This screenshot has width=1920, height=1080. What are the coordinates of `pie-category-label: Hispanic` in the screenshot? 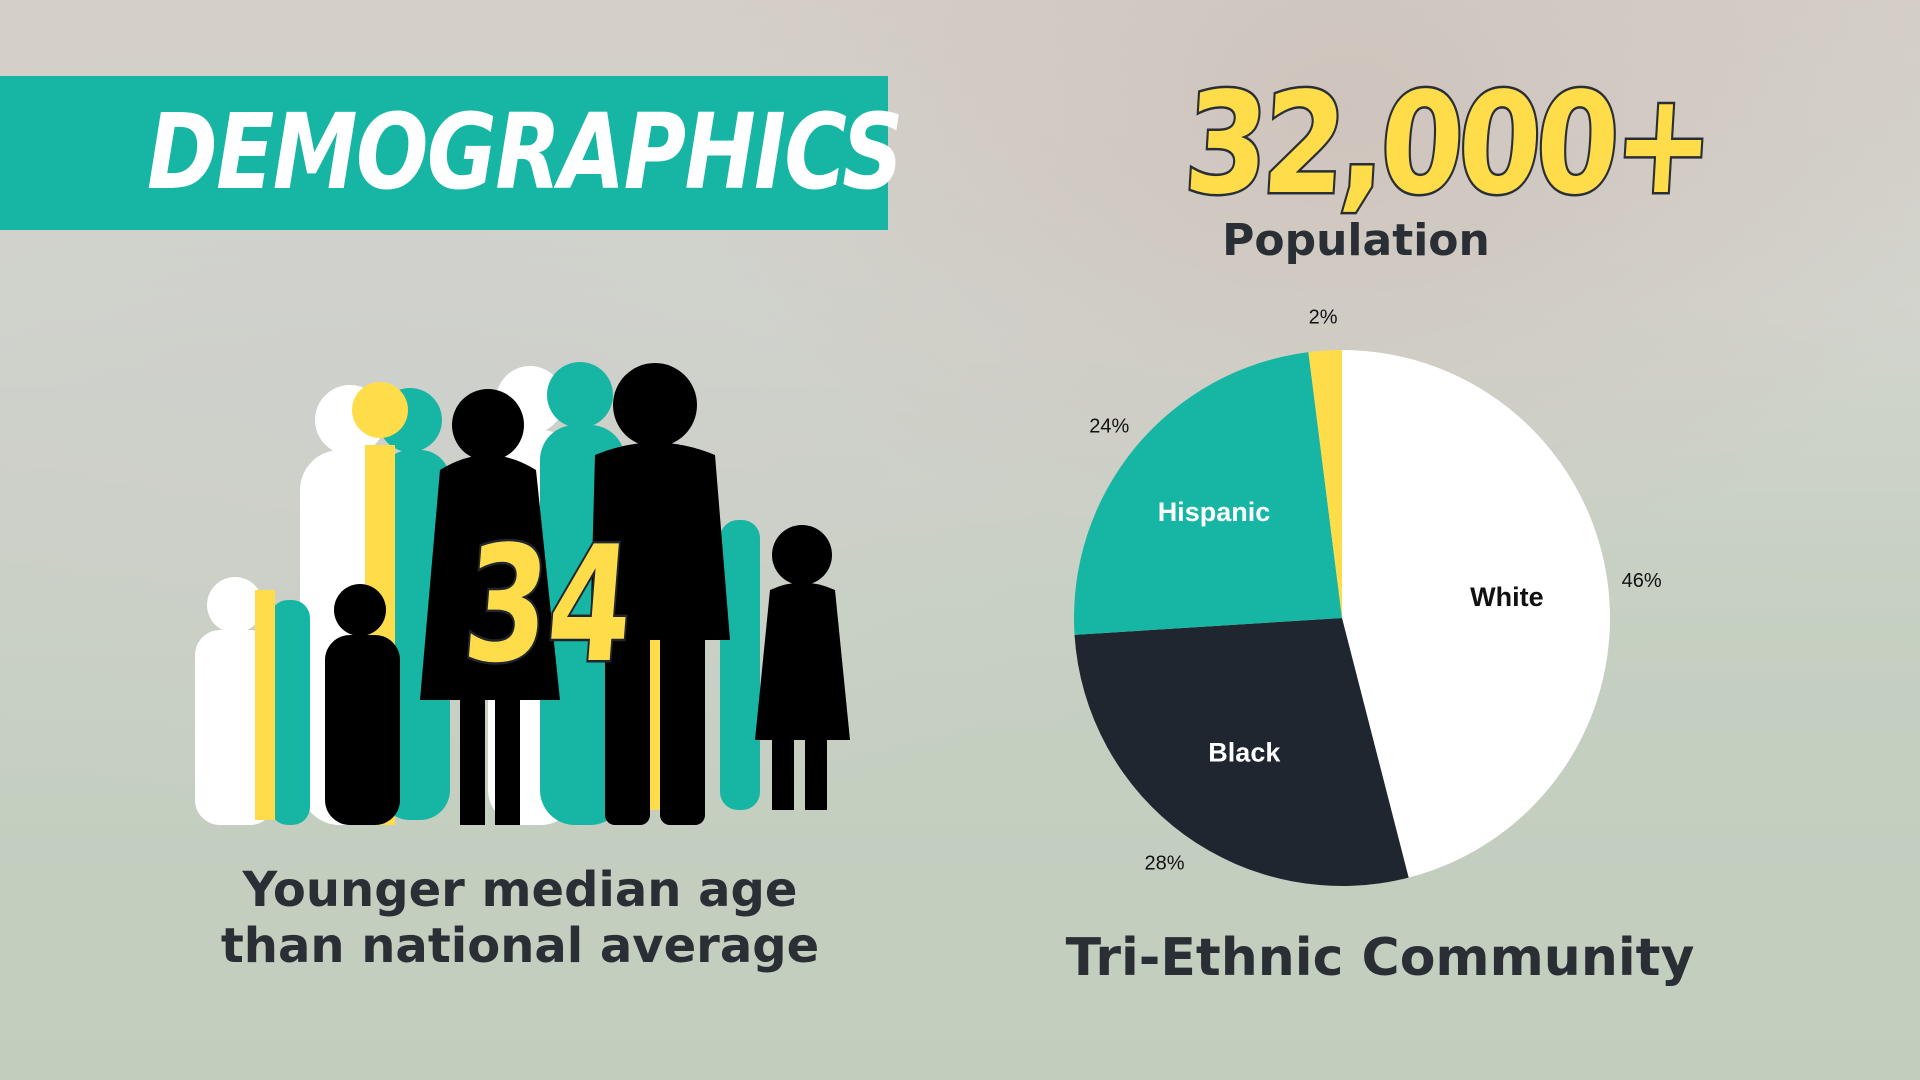 It's located at (1214, 512).